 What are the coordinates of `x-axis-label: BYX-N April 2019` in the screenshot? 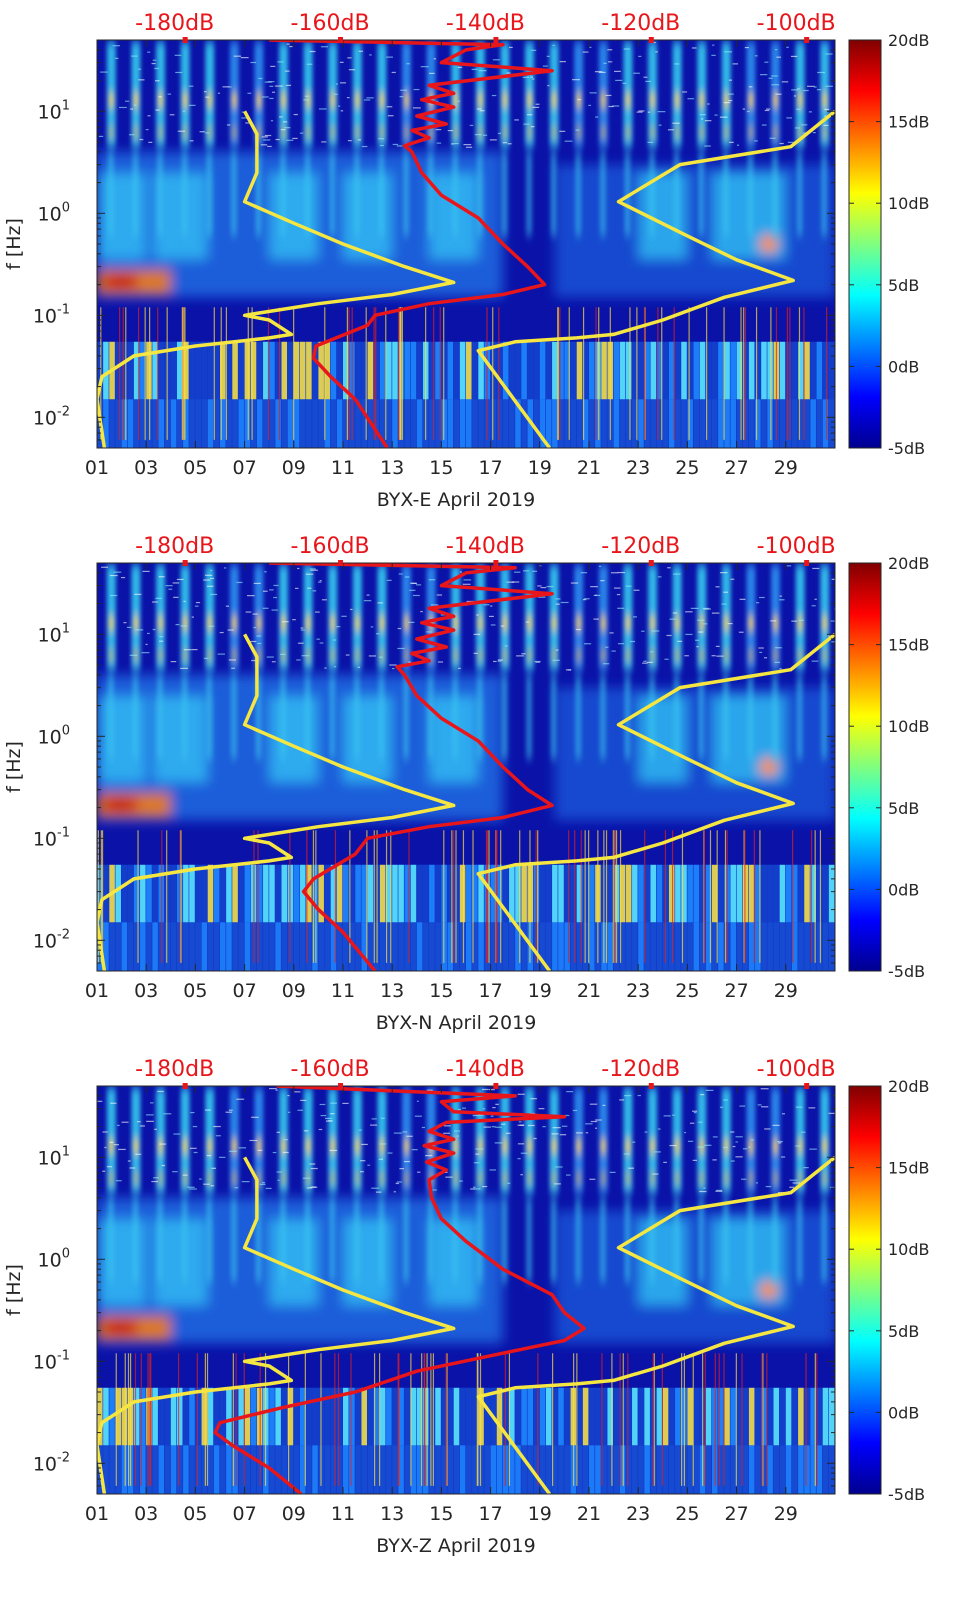 It's located at (456, 1023).